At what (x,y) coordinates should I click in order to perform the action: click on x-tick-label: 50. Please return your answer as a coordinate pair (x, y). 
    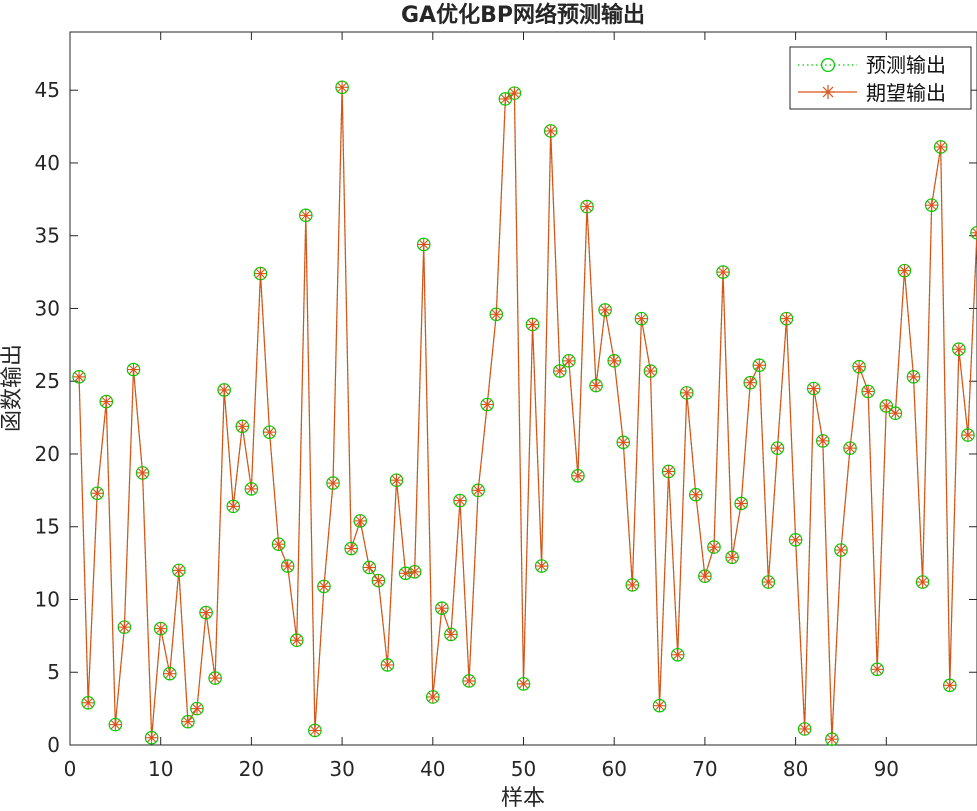
    Looking at the image, I should click on (523, 769).